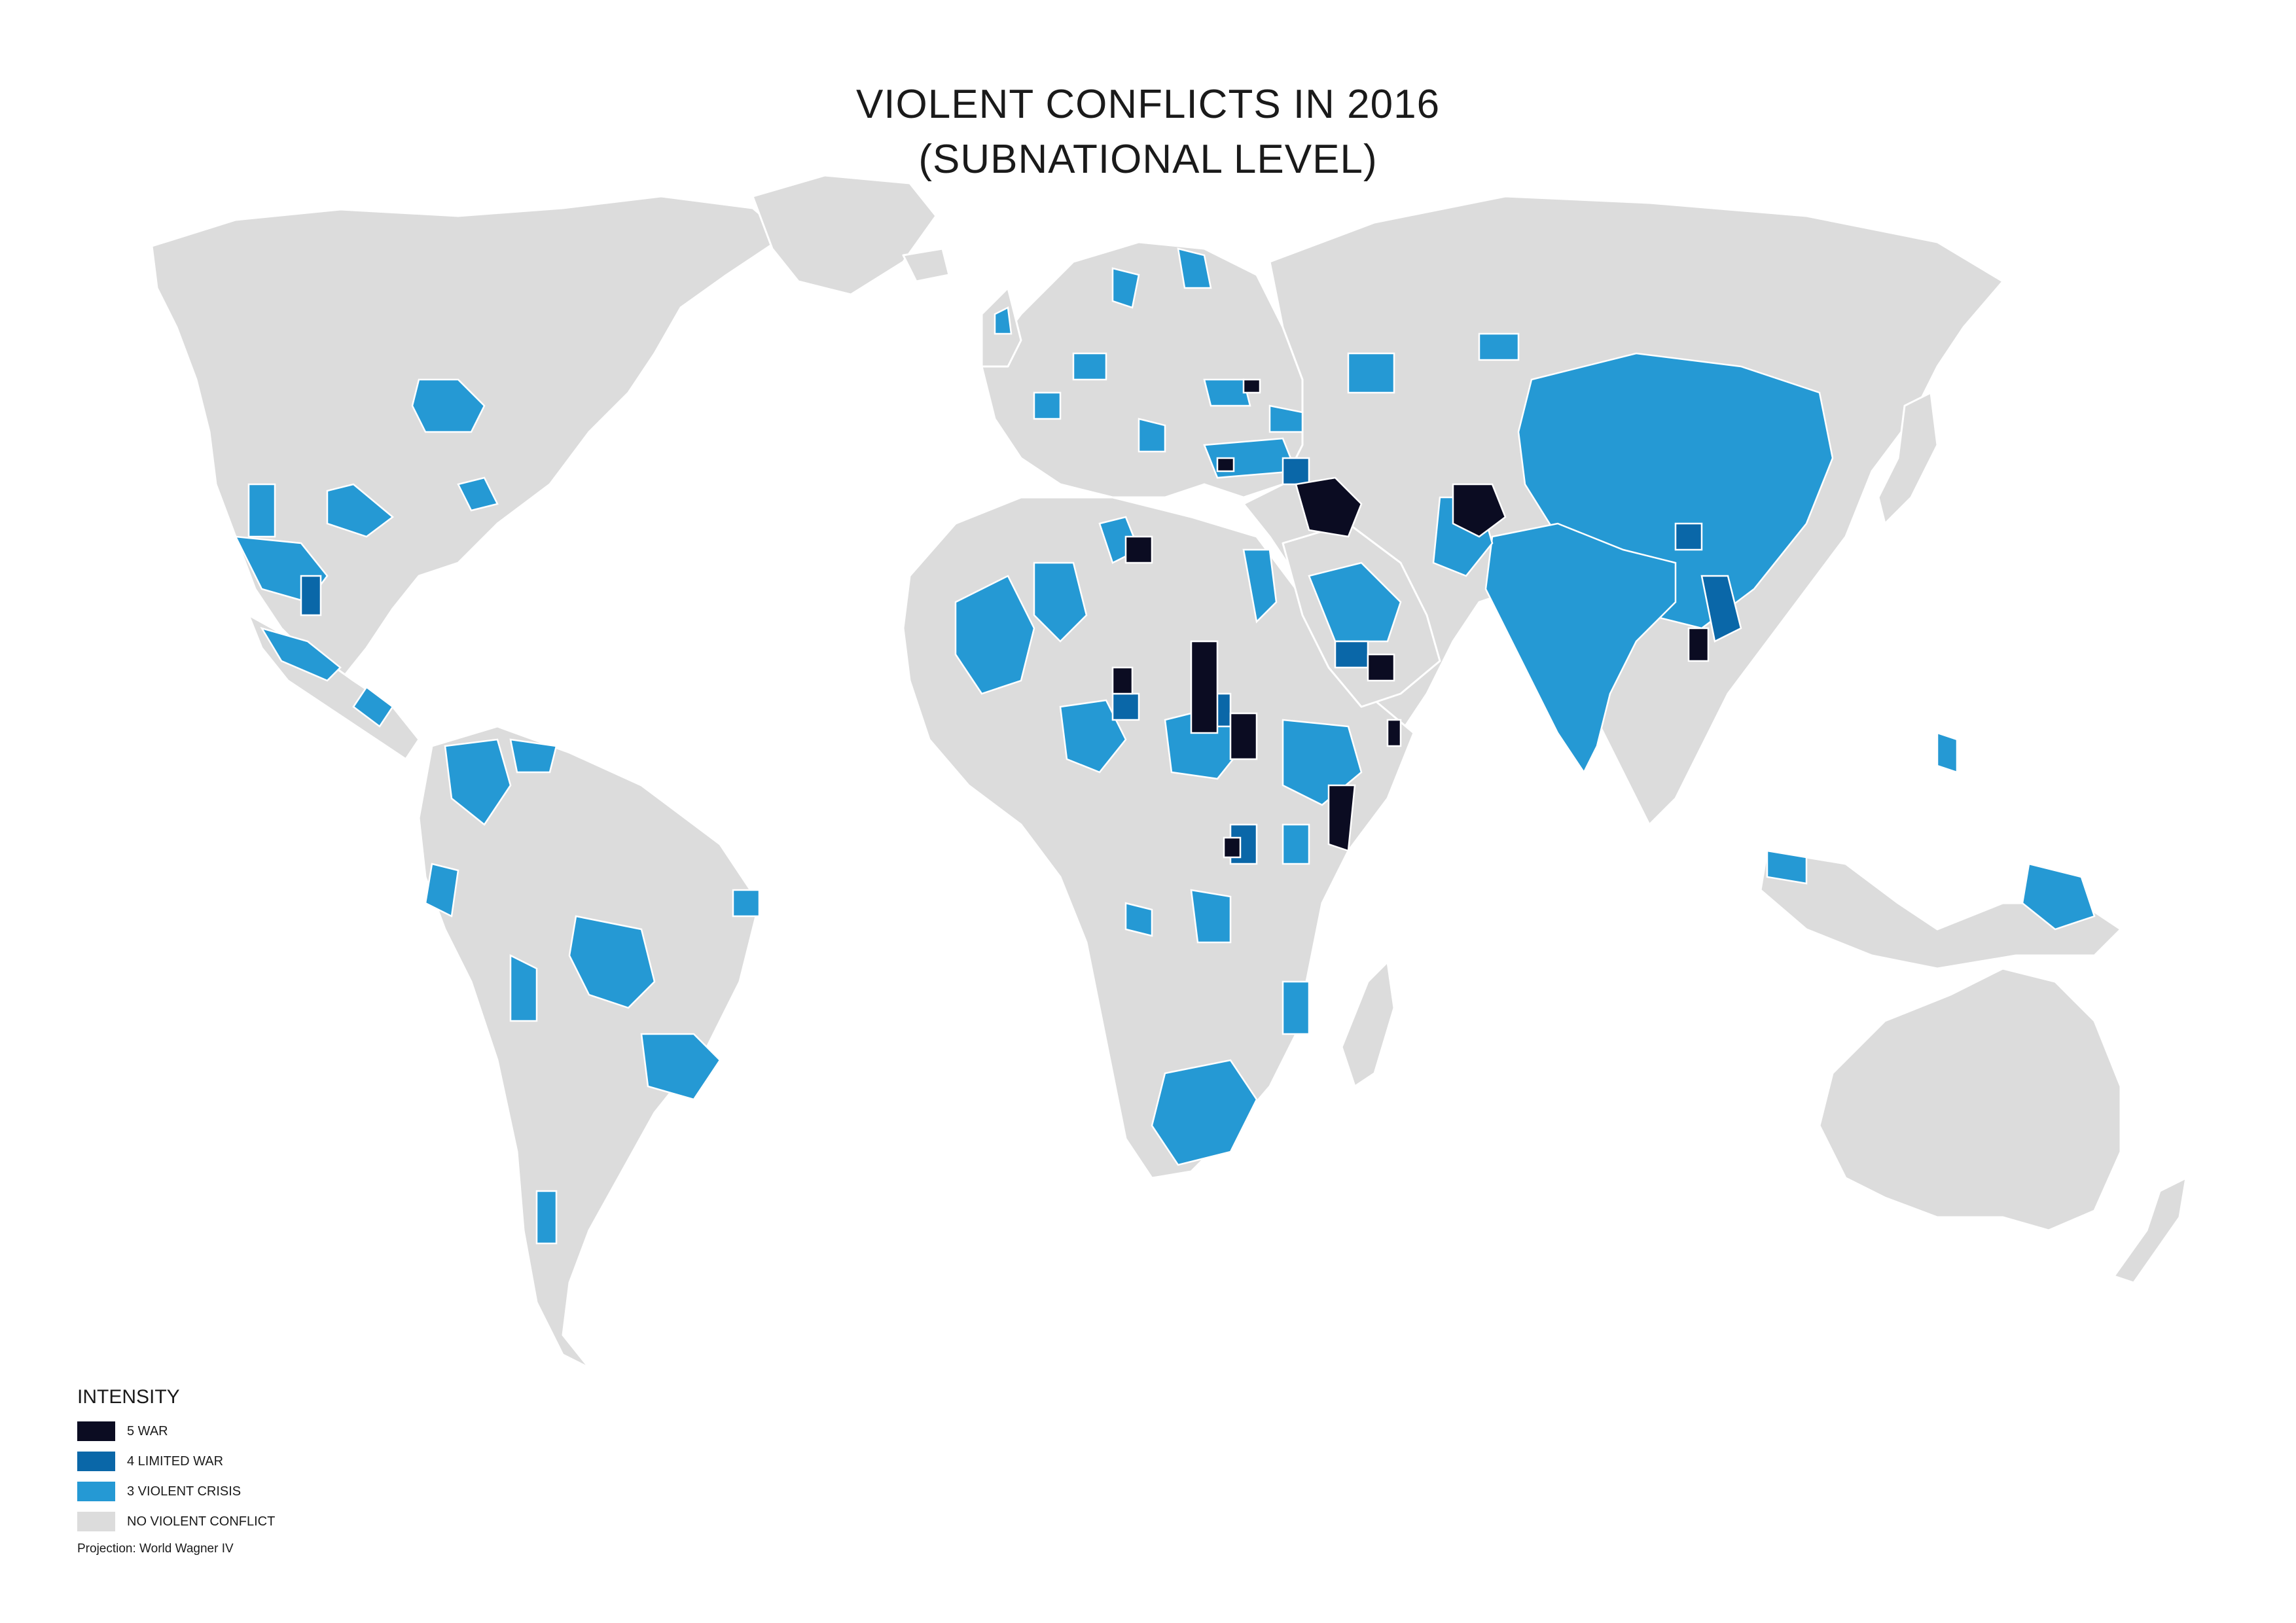 The image size is (2296, 1623). What do you see at coordinates (201, 1522) in the screenshot?
I see `legend-label-no-conflict: NO VIOLENT CONFLICT` at bounding box center [201, 1522].